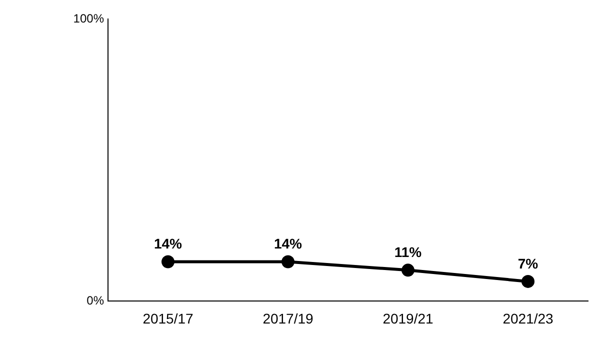  What do you see at coordinates (168, 318) in the screenshot?
I see `x-tick-label: 2015/17` at bounding box center [168, 318].